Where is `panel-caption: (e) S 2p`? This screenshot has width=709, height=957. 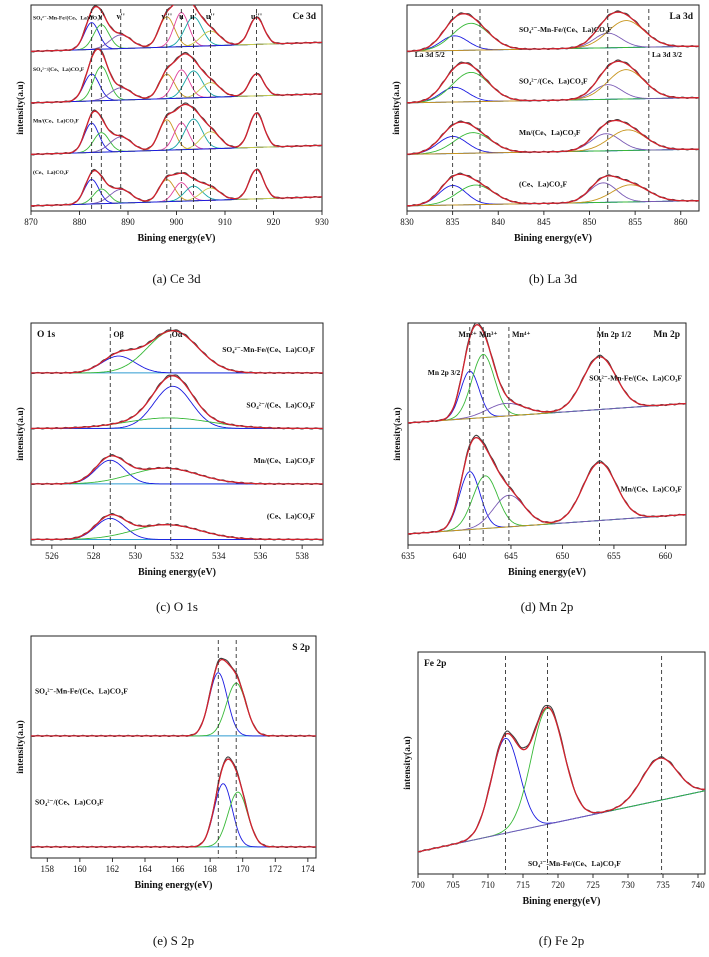
panel-caption: (e) S 2p is located at coordinates (173, 940).